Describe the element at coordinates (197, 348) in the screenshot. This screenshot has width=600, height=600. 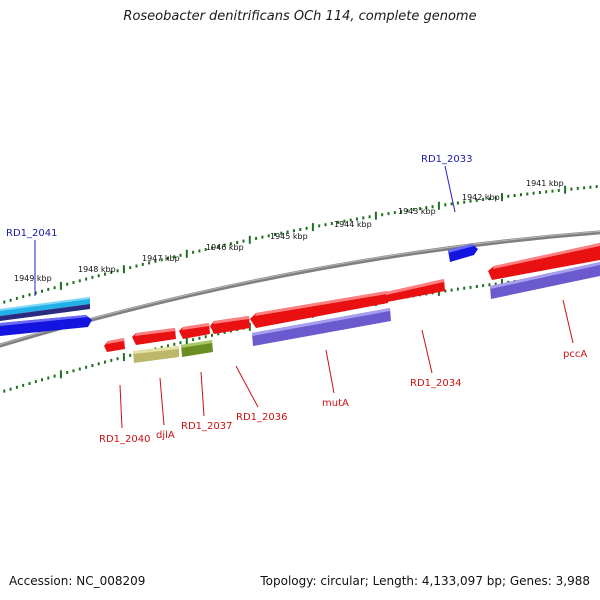
I see `gene-RD1_2037-product` at that location.